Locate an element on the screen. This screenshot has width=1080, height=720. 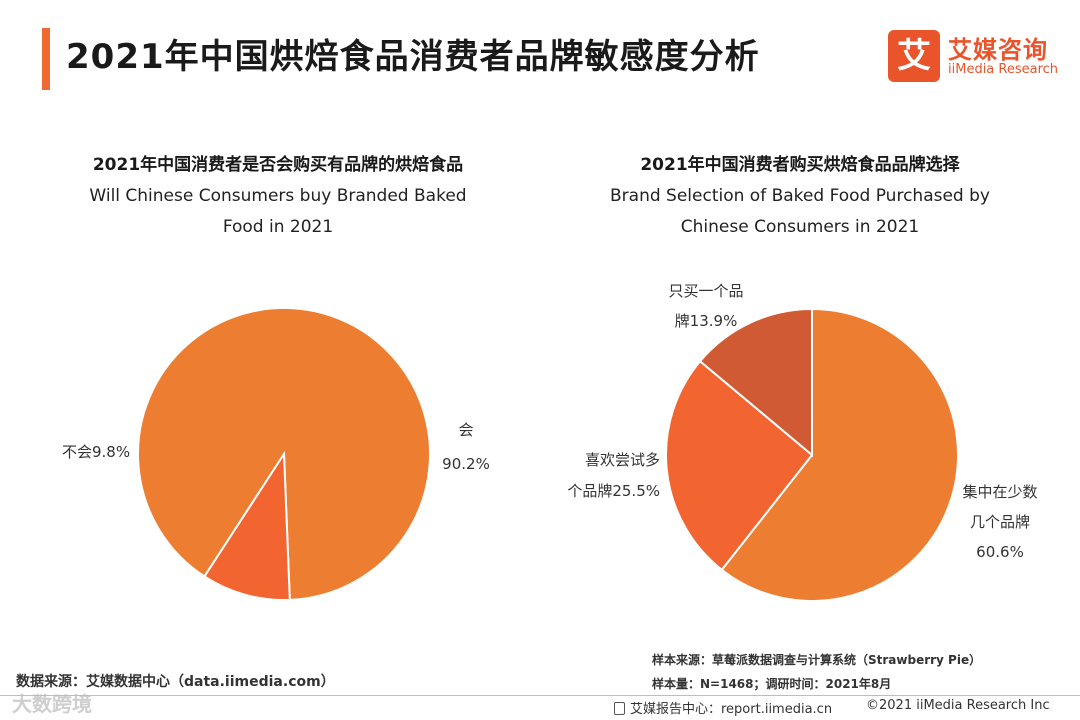
pie1-slice-no is located at coordinates (247, 525).